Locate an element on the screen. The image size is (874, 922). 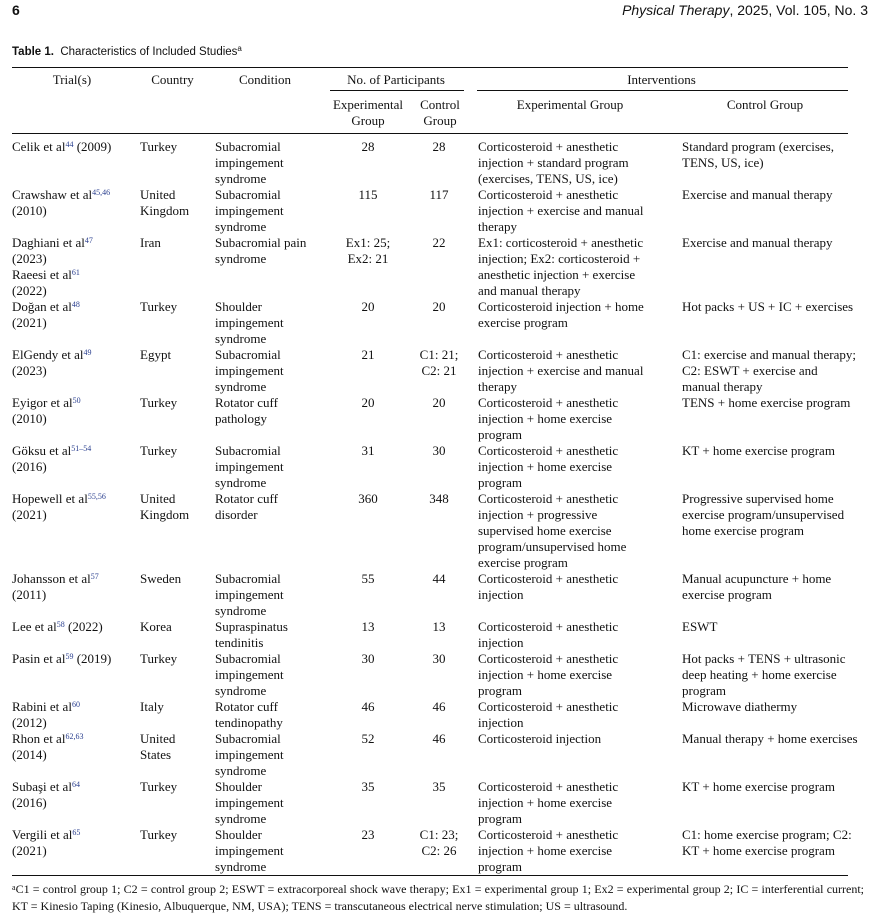
cell-trial: Crawshaw et al45,46 (2010) is located at coordinates (76, 211).